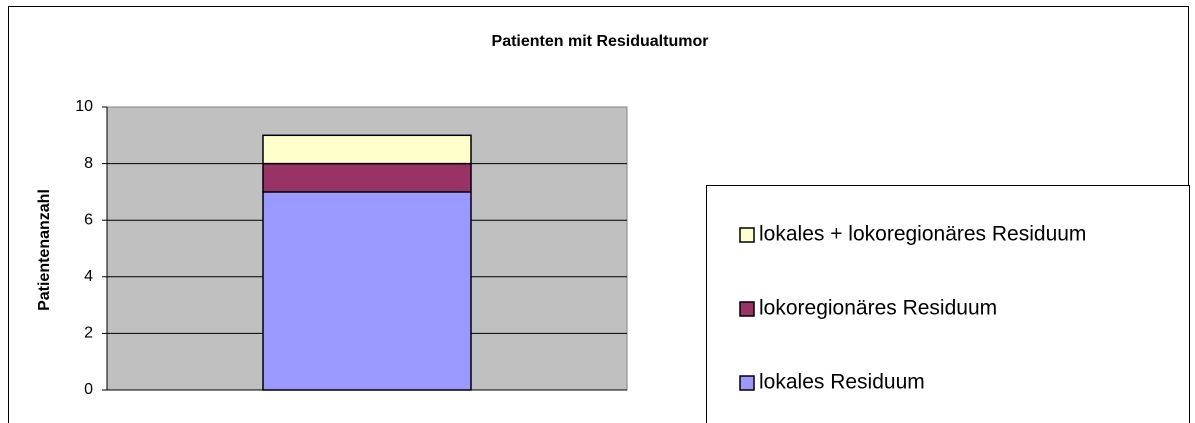 This screenshot has height=423, width=1195. I want to click on y-tick-label: 10, so click(84, 106).